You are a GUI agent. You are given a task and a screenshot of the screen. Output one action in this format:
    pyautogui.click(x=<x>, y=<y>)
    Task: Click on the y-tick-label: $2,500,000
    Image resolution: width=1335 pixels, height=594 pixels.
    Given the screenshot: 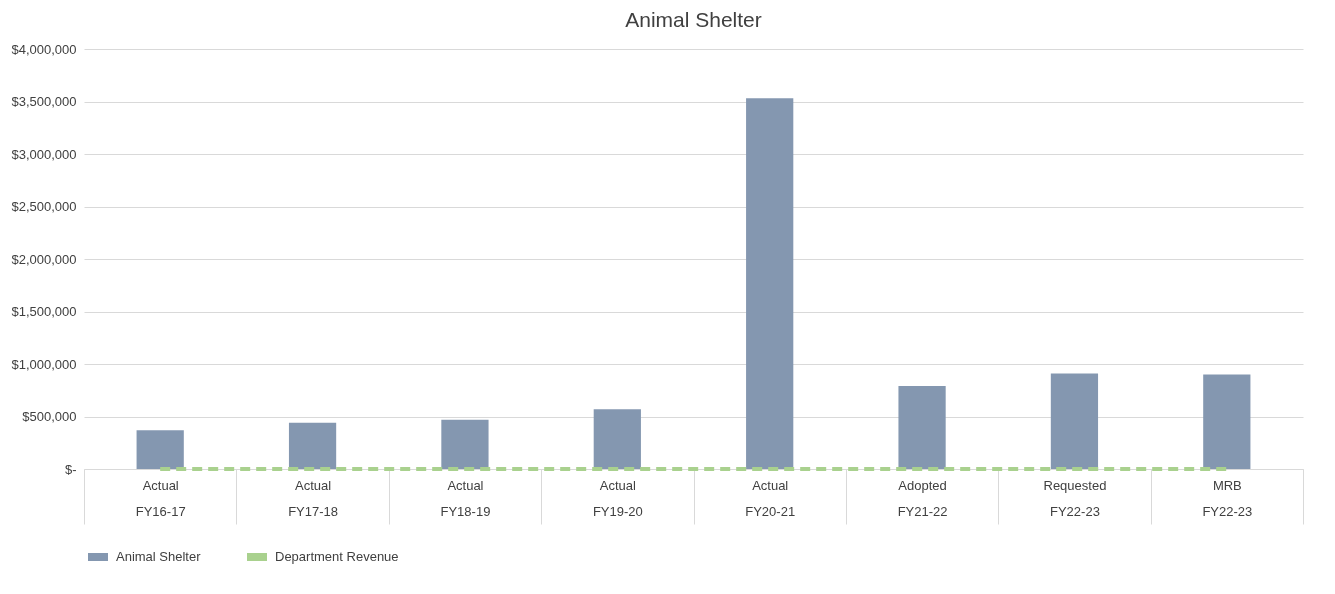 What is the action you would take?
    pyautogui.click(x=44, y=206)
    